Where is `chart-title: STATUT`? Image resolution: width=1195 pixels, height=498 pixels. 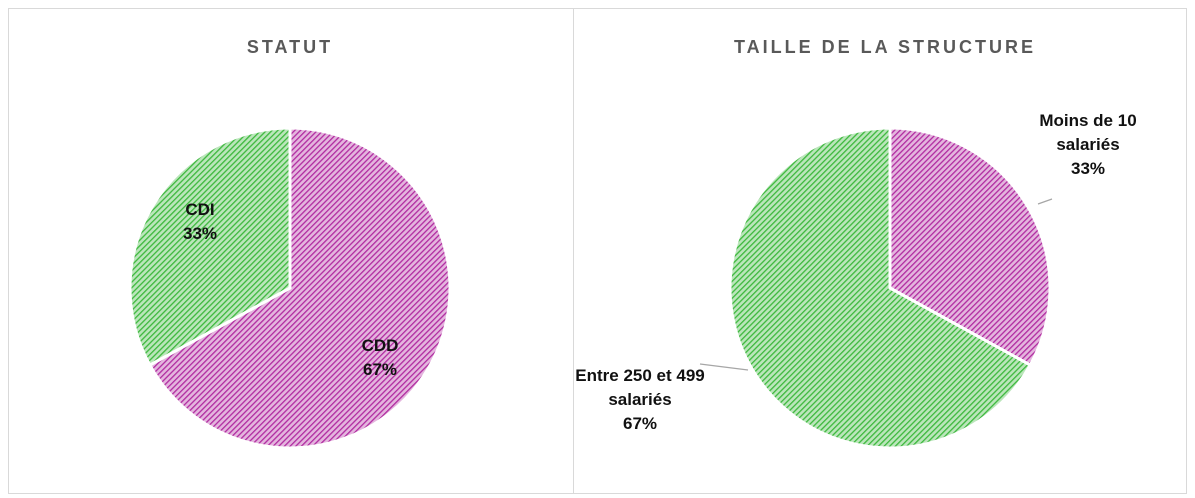
chart-title: STATUT is located at coordinates (290, 47).